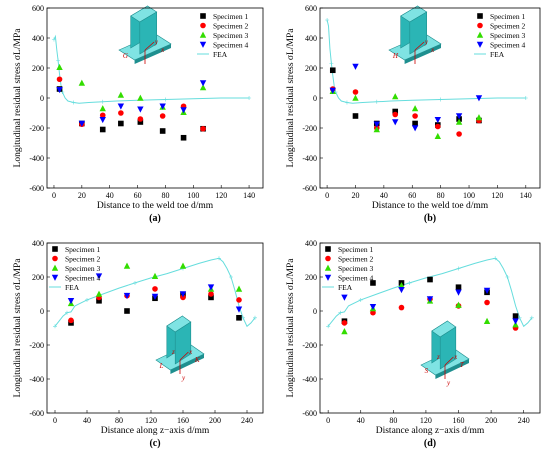 This screenshot has width=550, height=468. I want to click on x-tick-label: 100, so click(469, 195).